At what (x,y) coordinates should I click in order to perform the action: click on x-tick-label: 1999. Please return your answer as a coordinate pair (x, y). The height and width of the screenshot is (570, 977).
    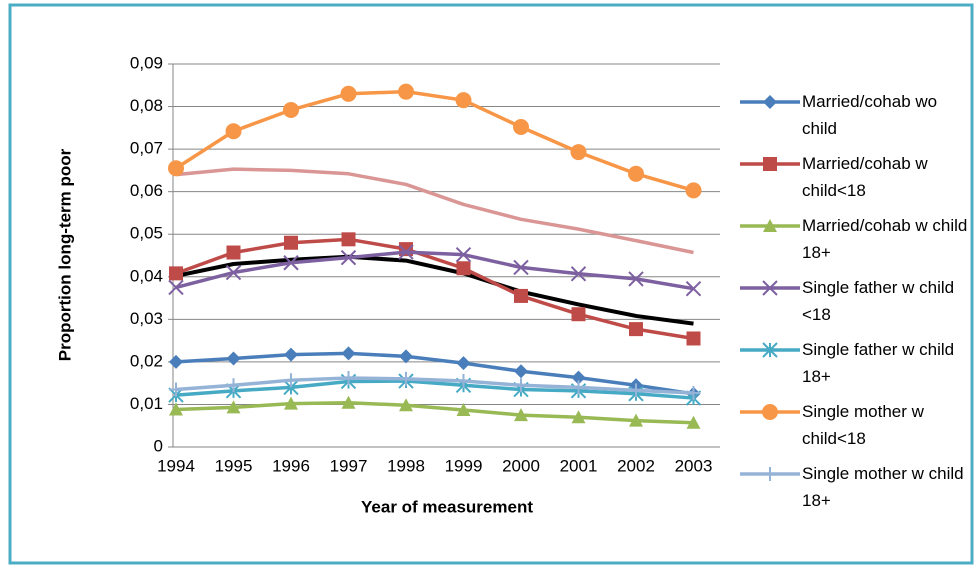
    Looking at the image, I should click on (464, 465).